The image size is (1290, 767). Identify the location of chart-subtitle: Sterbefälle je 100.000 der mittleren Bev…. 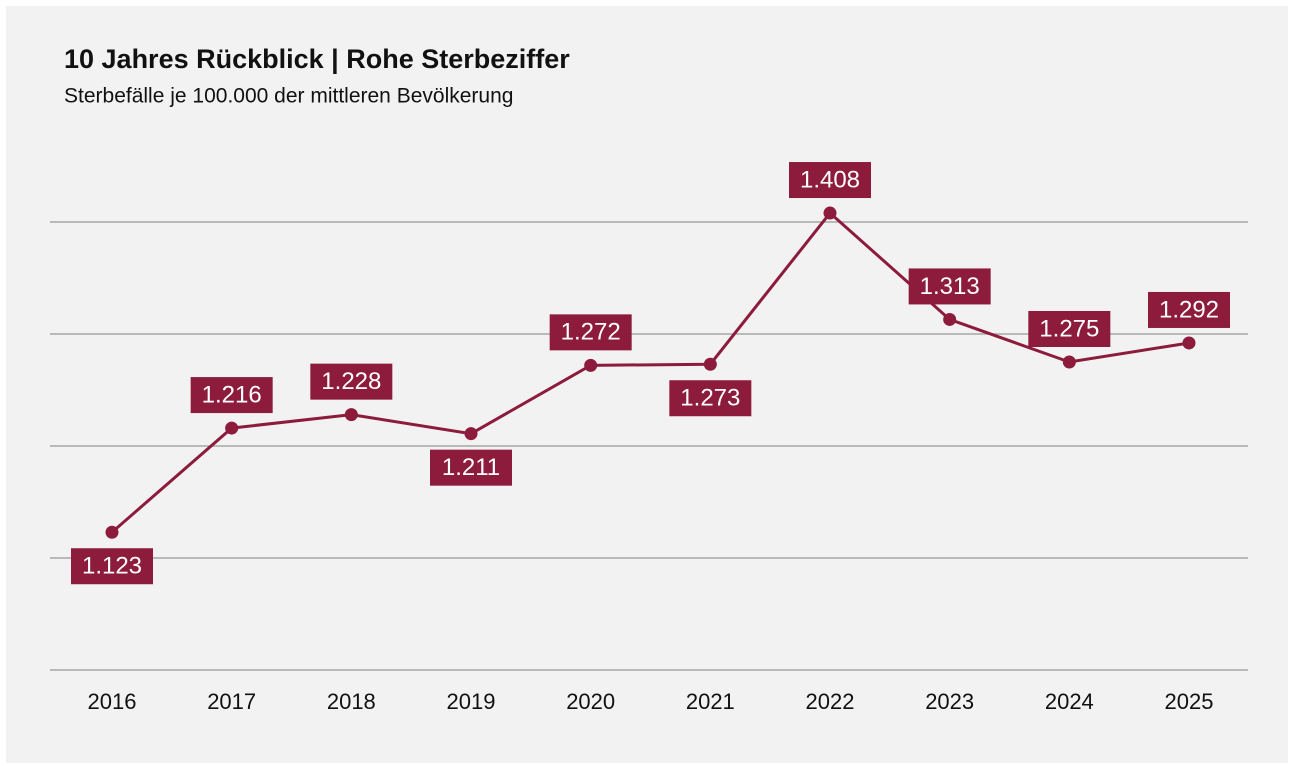
(288, 96).